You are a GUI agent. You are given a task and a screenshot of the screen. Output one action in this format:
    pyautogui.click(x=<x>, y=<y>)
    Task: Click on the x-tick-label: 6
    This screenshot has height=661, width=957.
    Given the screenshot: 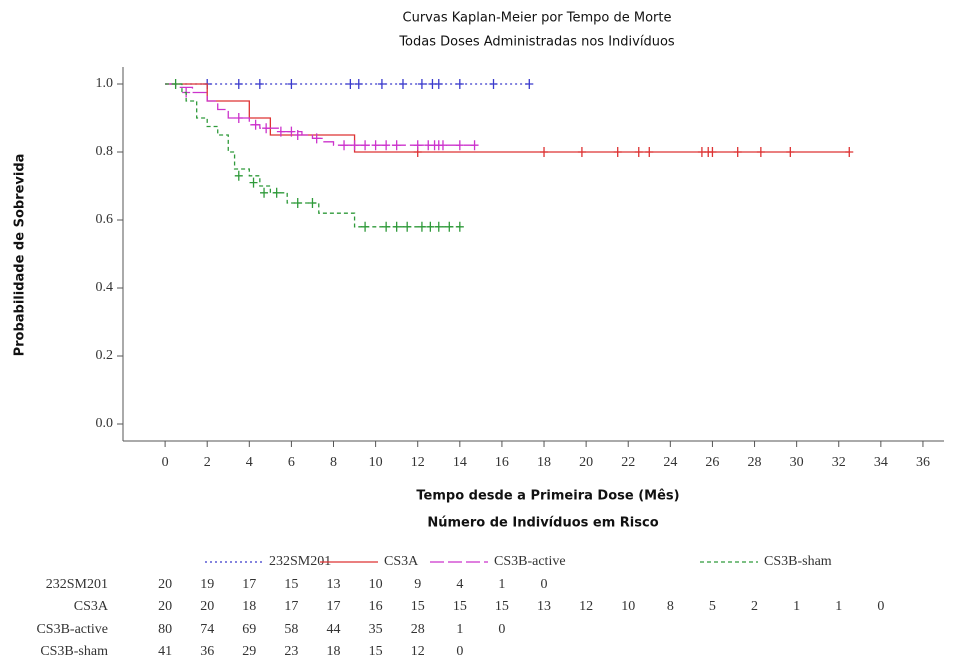 What is the action you would take?
    pyautogui.click(x=291, y=462)
    